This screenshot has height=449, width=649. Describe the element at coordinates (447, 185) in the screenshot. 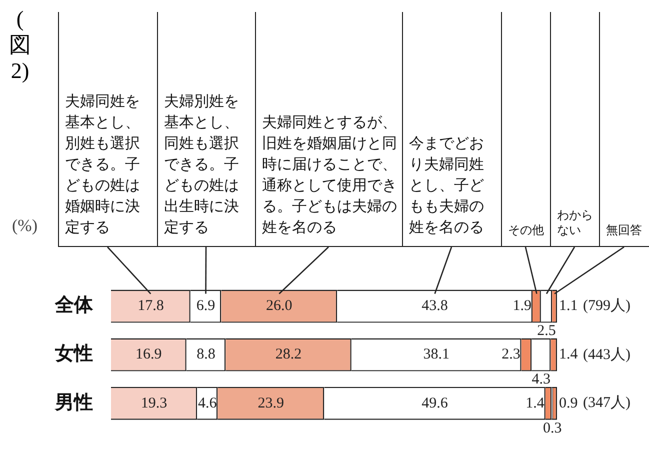

I see `text: 今までどおり夫婦同姓とし、子どもも夫婦の姓を名のる` at that location.